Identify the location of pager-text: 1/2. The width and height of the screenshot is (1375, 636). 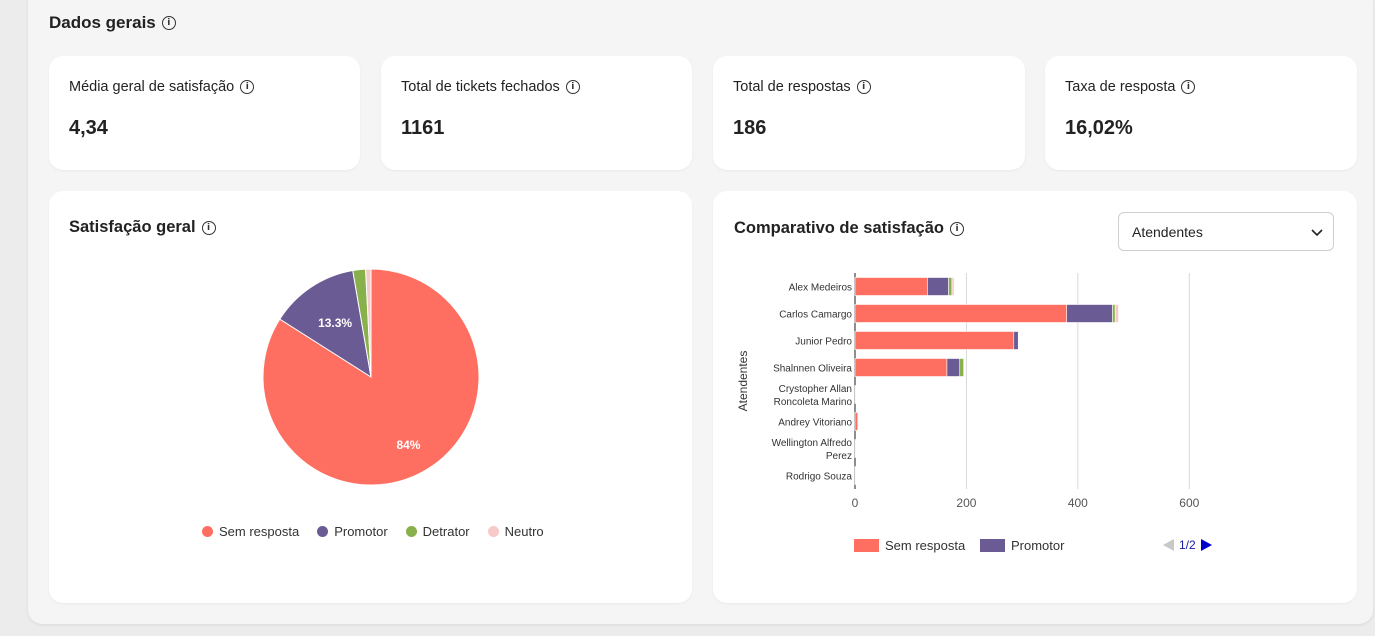
(1187, 545).